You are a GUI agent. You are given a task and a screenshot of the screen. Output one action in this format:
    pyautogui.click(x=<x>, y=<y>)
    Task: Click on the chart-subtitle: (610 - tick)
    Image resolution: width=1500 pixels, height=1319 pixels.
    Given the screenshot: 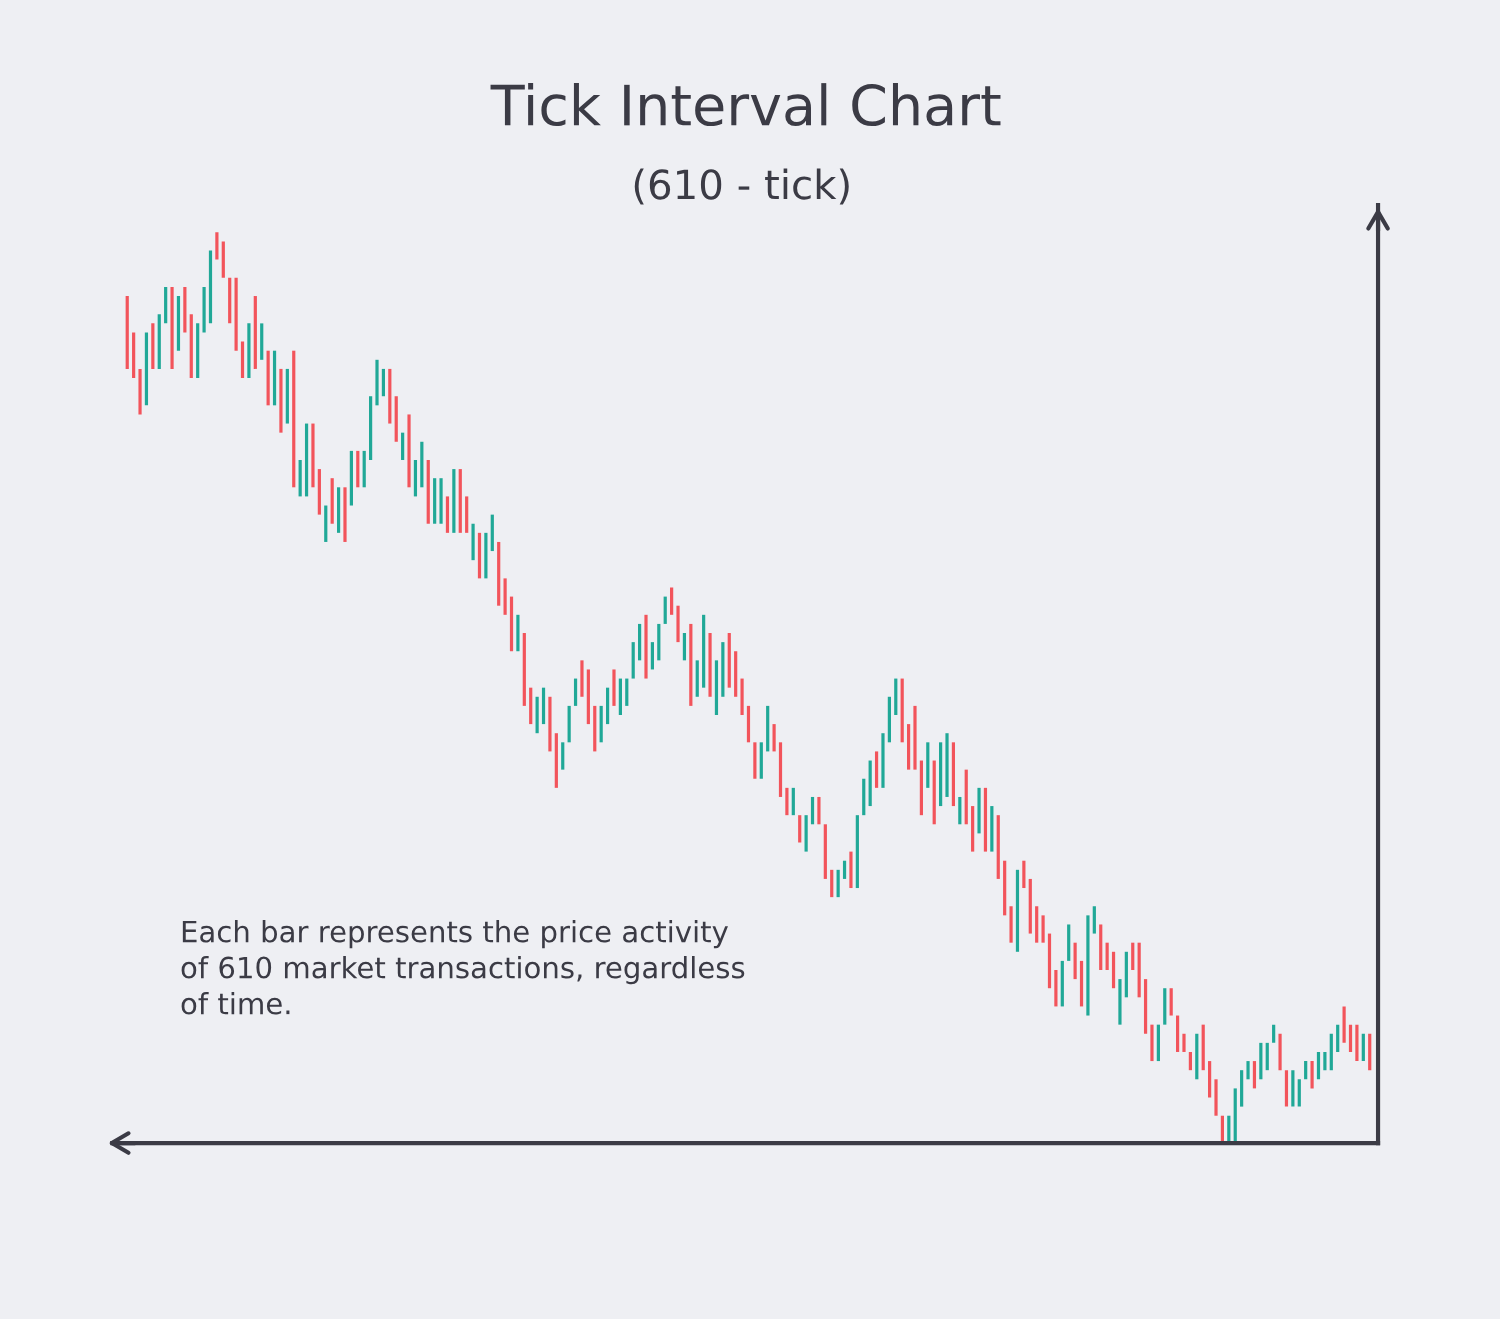 What is the action you would take?
    pyautogui.click(x=741, y=186)
    